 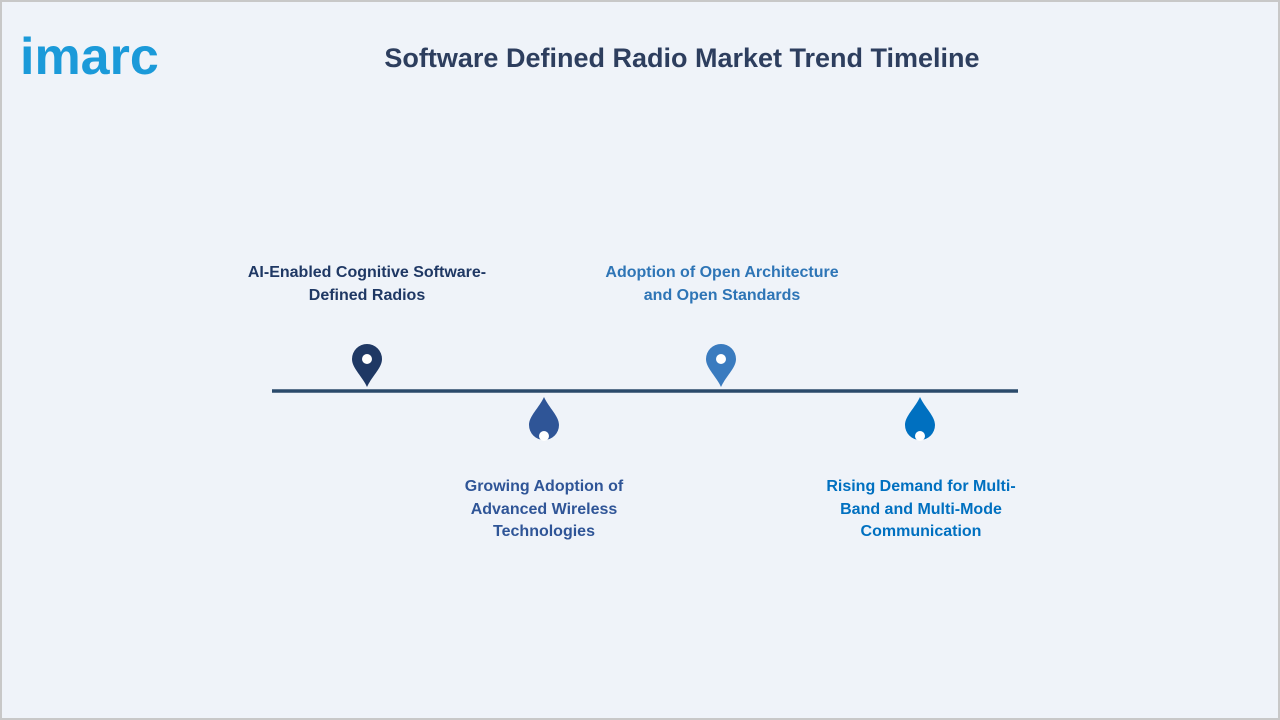 What do you see at coordinates (921, 509) in the screenshot?
I see `item-label: Band and Multi-Mode` at bounding box center [921, 509].